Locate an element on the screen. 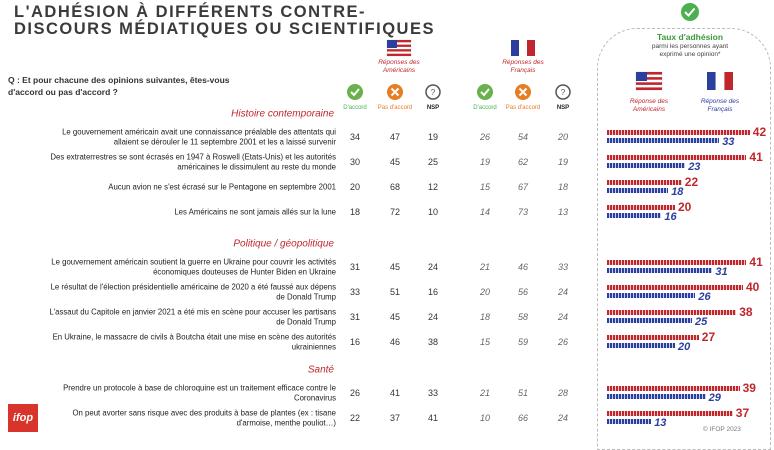 This screenshot has height=450, width=774. fr-adhesion-label: 20 is located at coordinates (684, 347).